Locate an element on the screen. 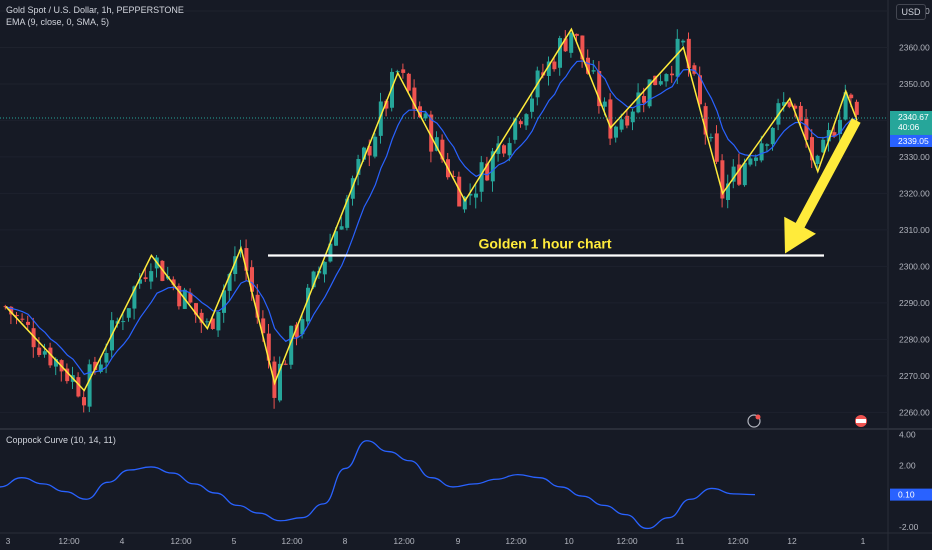 The width and height of the screenshot is (932, 550). ema-legend: EMA (9, close, 0, SMA, 5) is located at coordinates (58, 22).